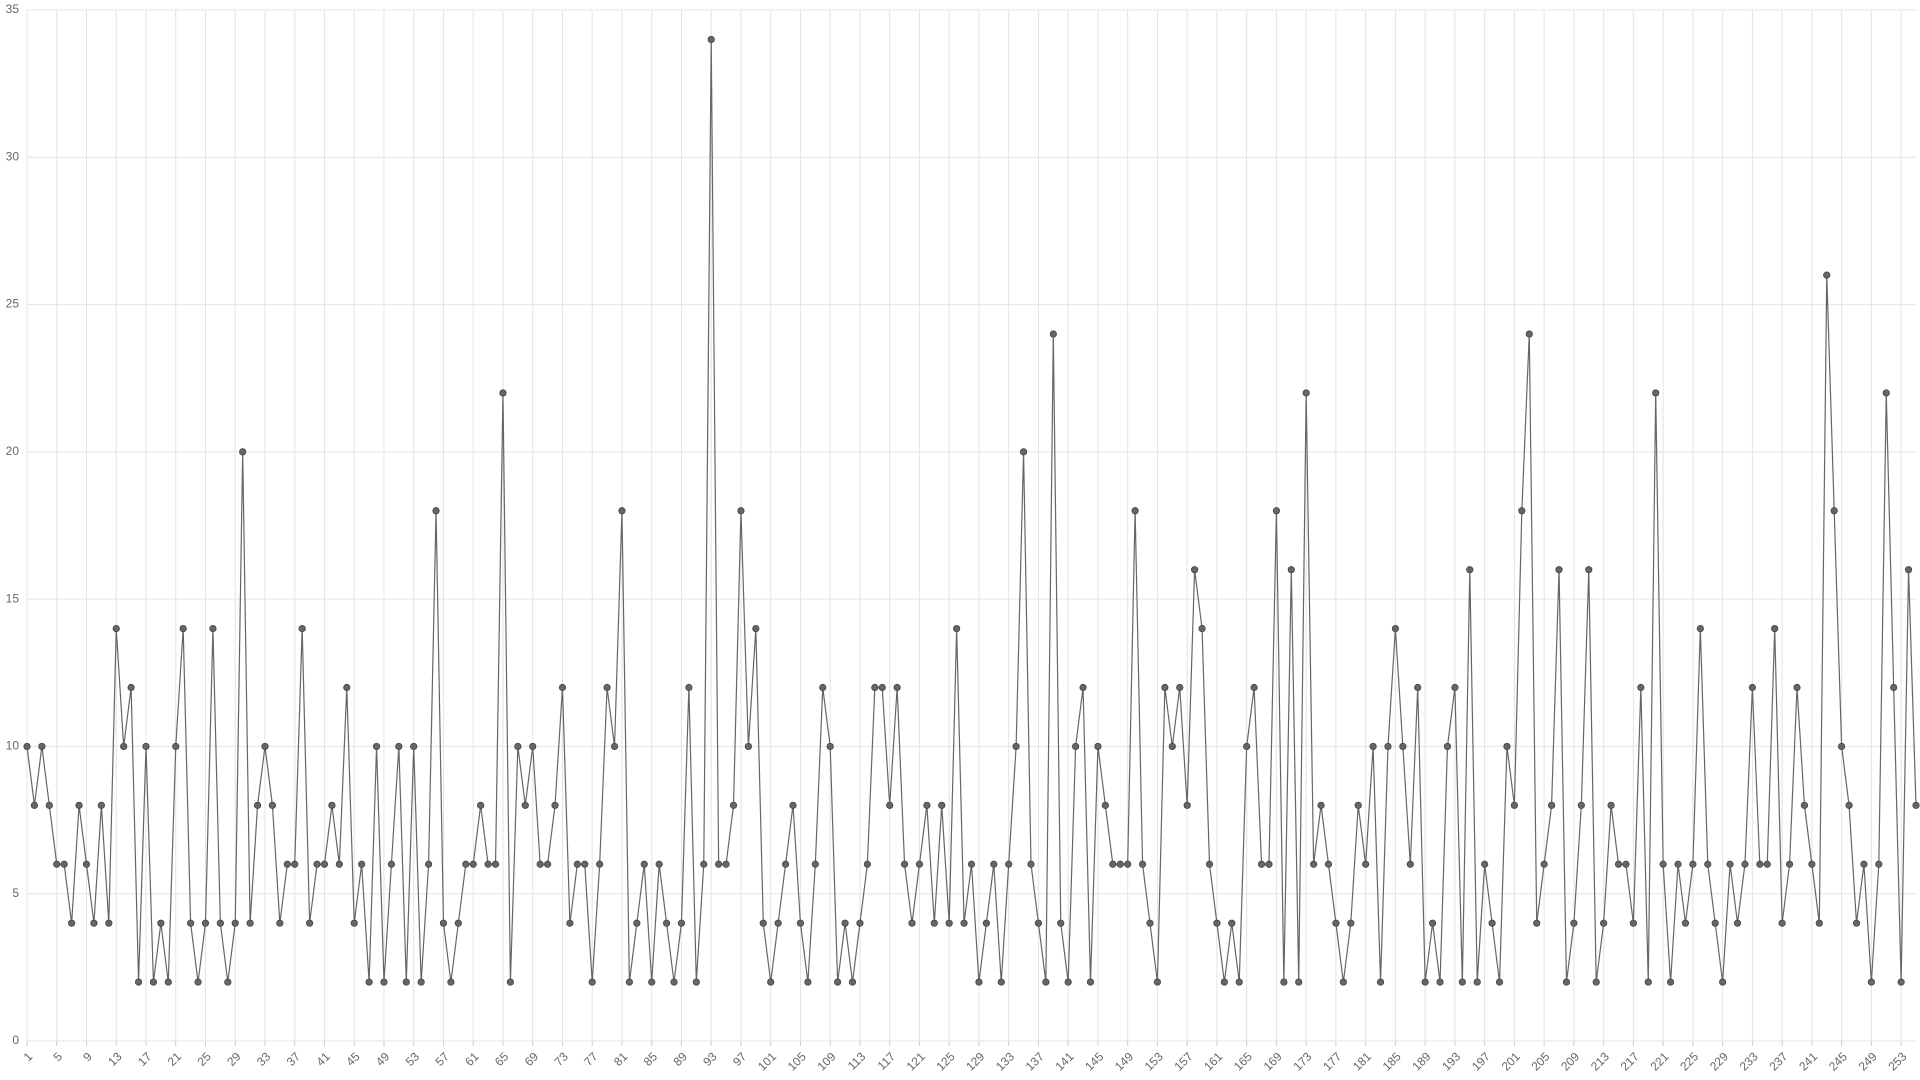 The height and width of the screenshot is (1080, 1920). I want to click on x-tick-label: 125, so click(945, 1061).